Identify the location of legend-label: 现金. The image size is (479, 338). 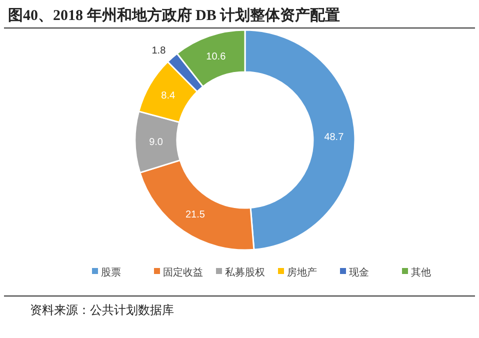
(359, 272).